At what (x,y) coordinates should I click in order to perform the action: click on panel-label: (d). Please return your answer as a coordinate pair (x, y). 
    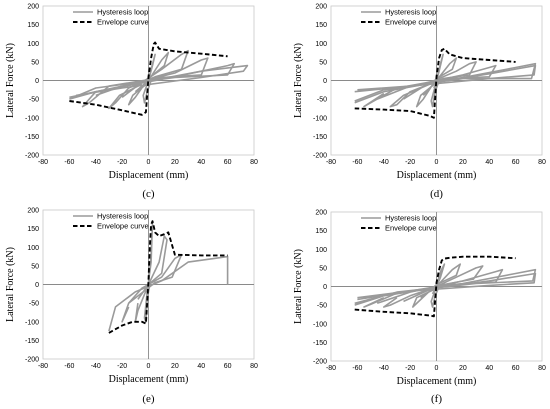
    Looking at the image, I should click on (436, 194).